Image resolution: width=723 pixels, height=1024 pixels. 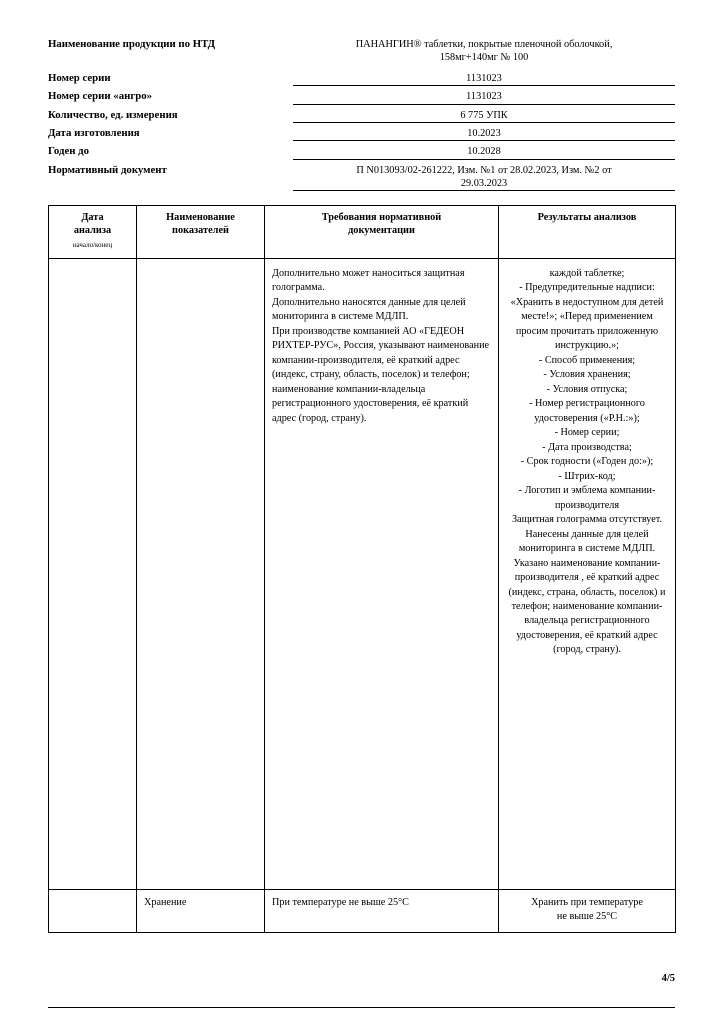 What do you see at coordinates (484, 97) in the screenshot?
I see `info-value-bulk-batch-number: 1131023` at bounding box center [484, 97].